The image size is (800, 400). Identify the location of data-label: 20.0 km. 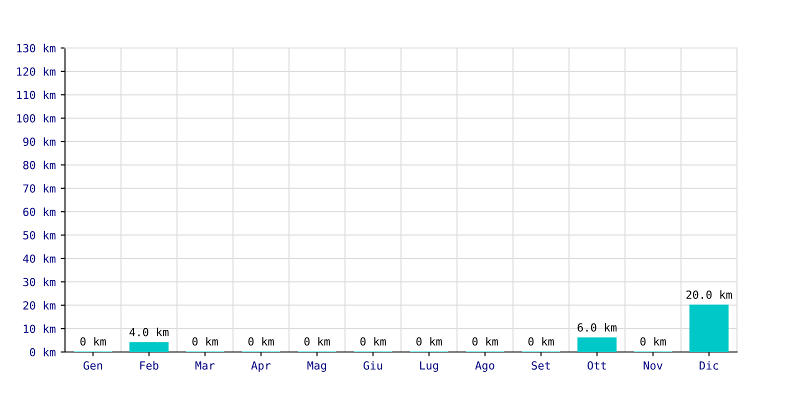
(709, 294).